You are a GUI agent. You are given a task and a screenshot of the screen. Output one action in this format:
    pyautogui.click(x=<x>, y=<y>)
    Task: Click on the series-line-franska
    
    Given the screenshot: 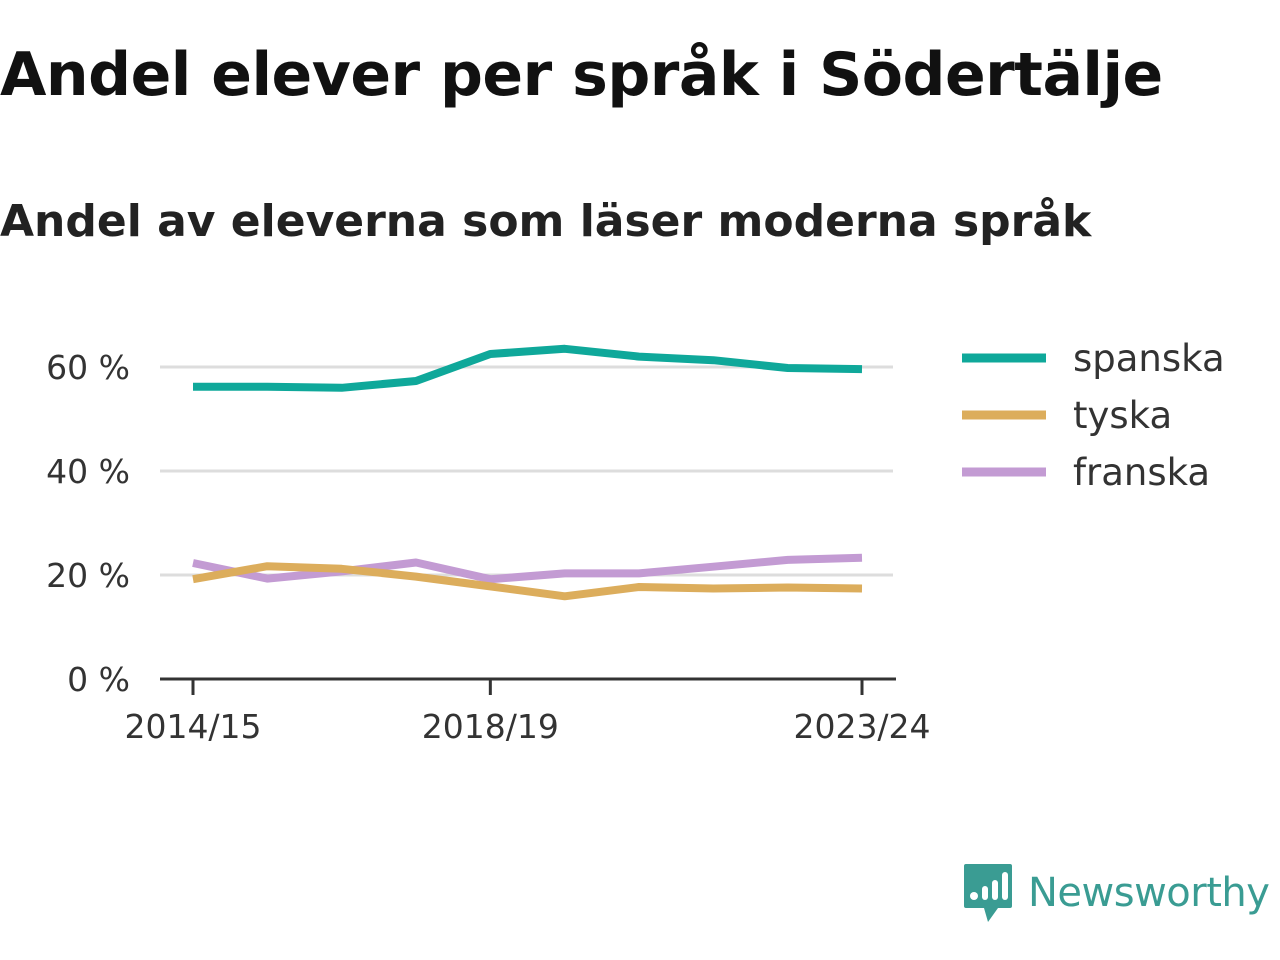 What is the action you would take?
    pyautogui.click(x=527, y=568)
    